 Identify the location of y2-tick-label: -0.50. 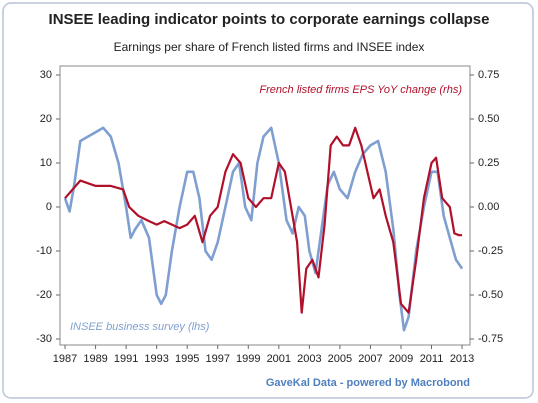
(490, 295).